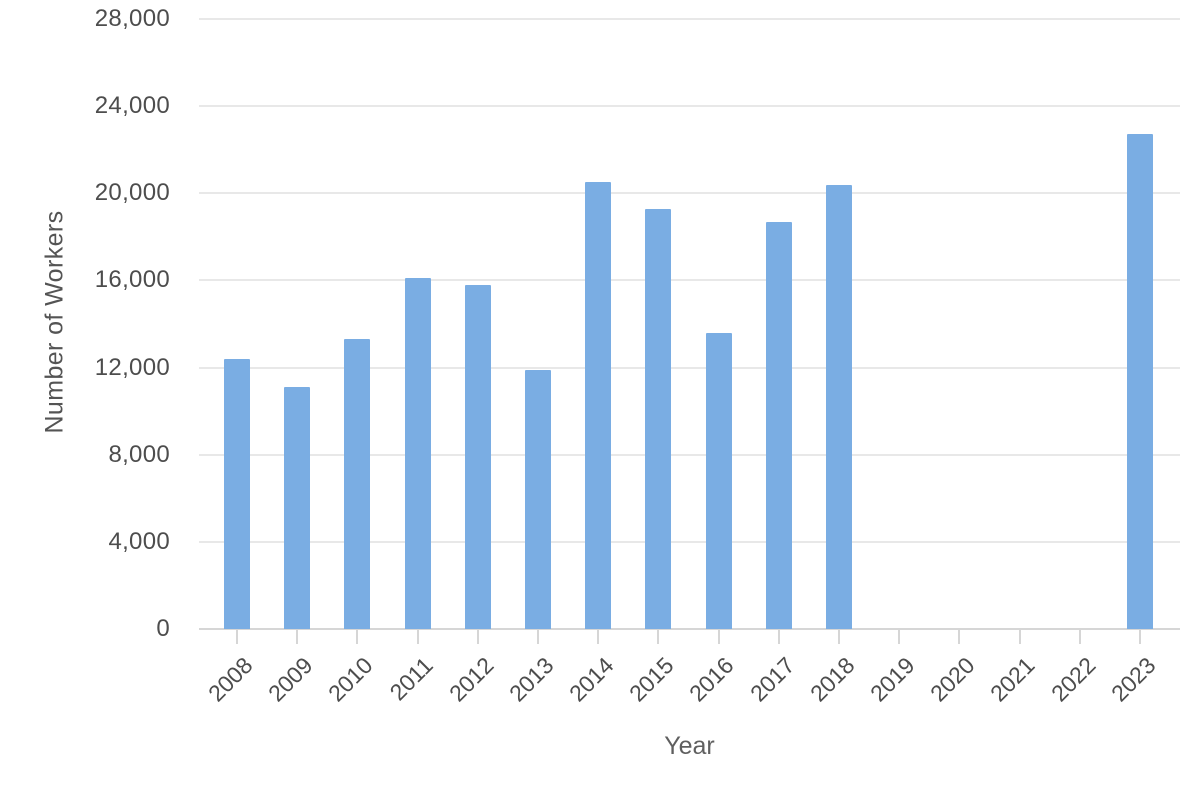 The width and height of the screenshot is (1200, 800). I want to click on bar-2011, so click(417, 453).